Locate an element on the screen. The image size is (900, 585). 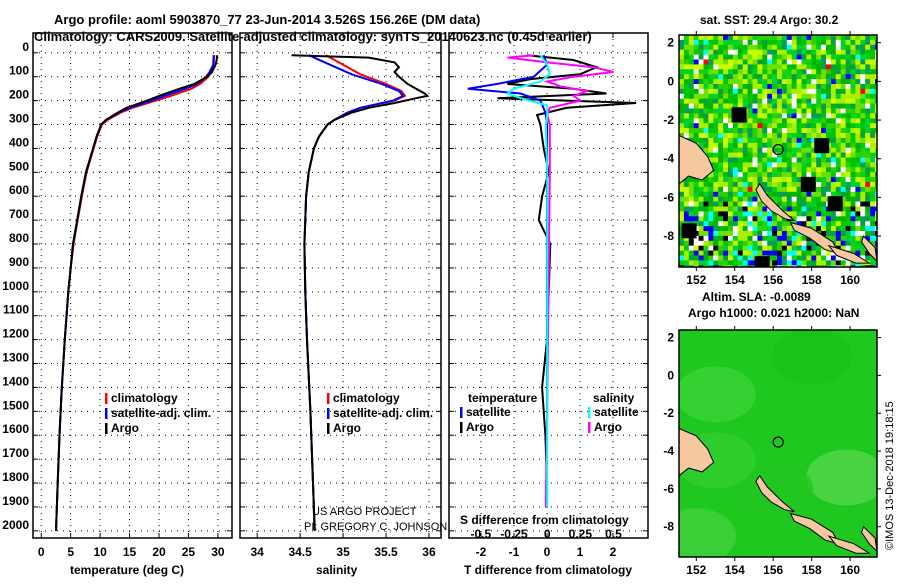
lon-tick-label: 158 is located at coordinates (812, 570).